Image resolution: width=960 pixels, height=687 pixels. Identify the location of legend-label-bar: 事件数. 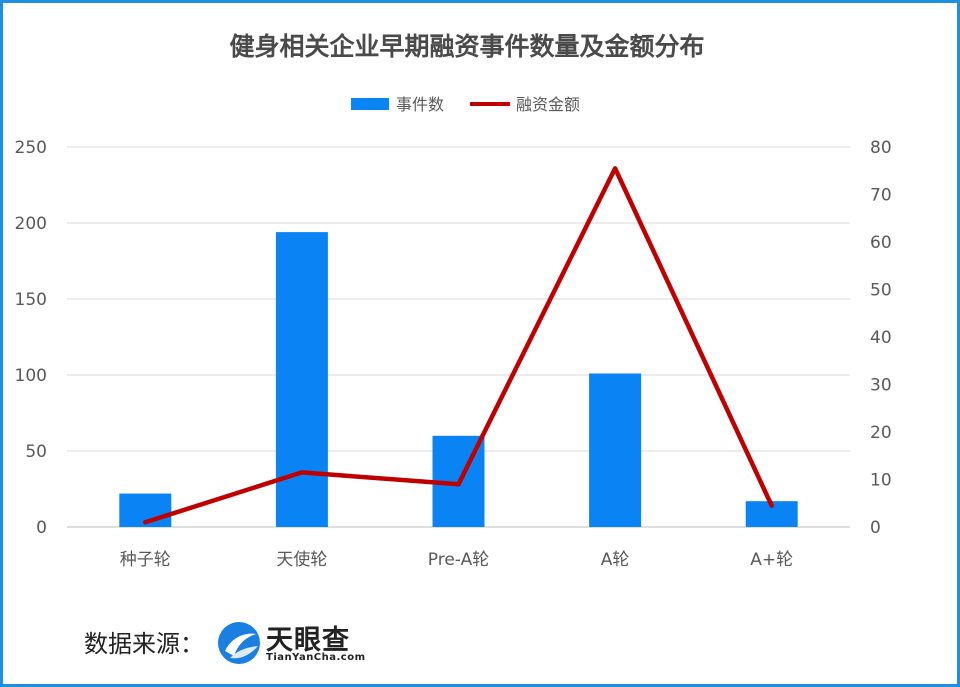
(420, 104).